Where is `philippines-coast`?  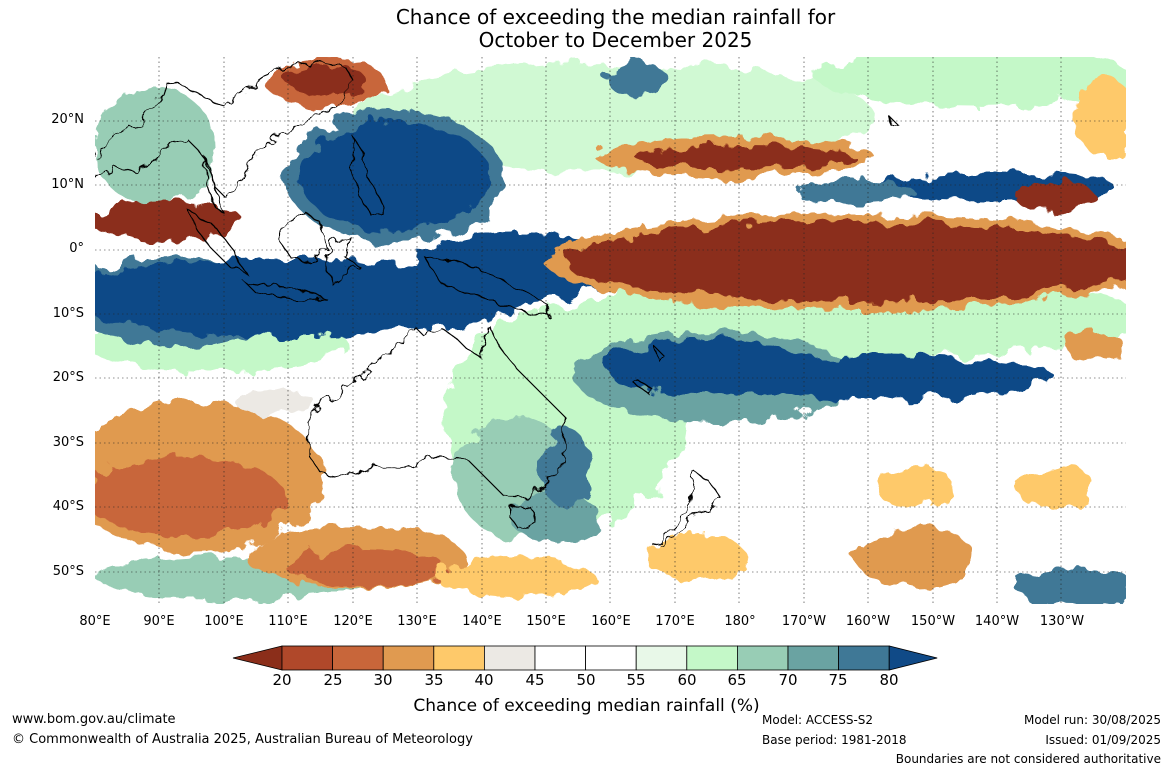 philippines-coast is located at coordinates (369, 176).